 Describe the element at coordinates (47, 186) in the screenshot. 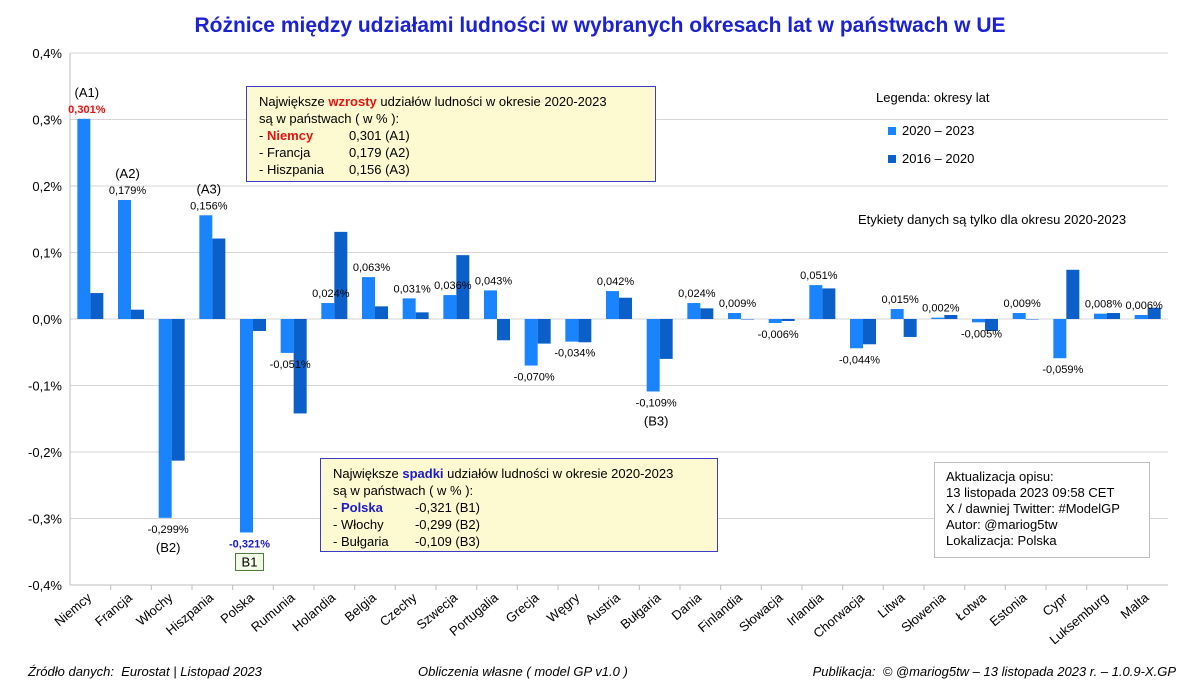

I see `y-tick-label: 0,2%` at that location.